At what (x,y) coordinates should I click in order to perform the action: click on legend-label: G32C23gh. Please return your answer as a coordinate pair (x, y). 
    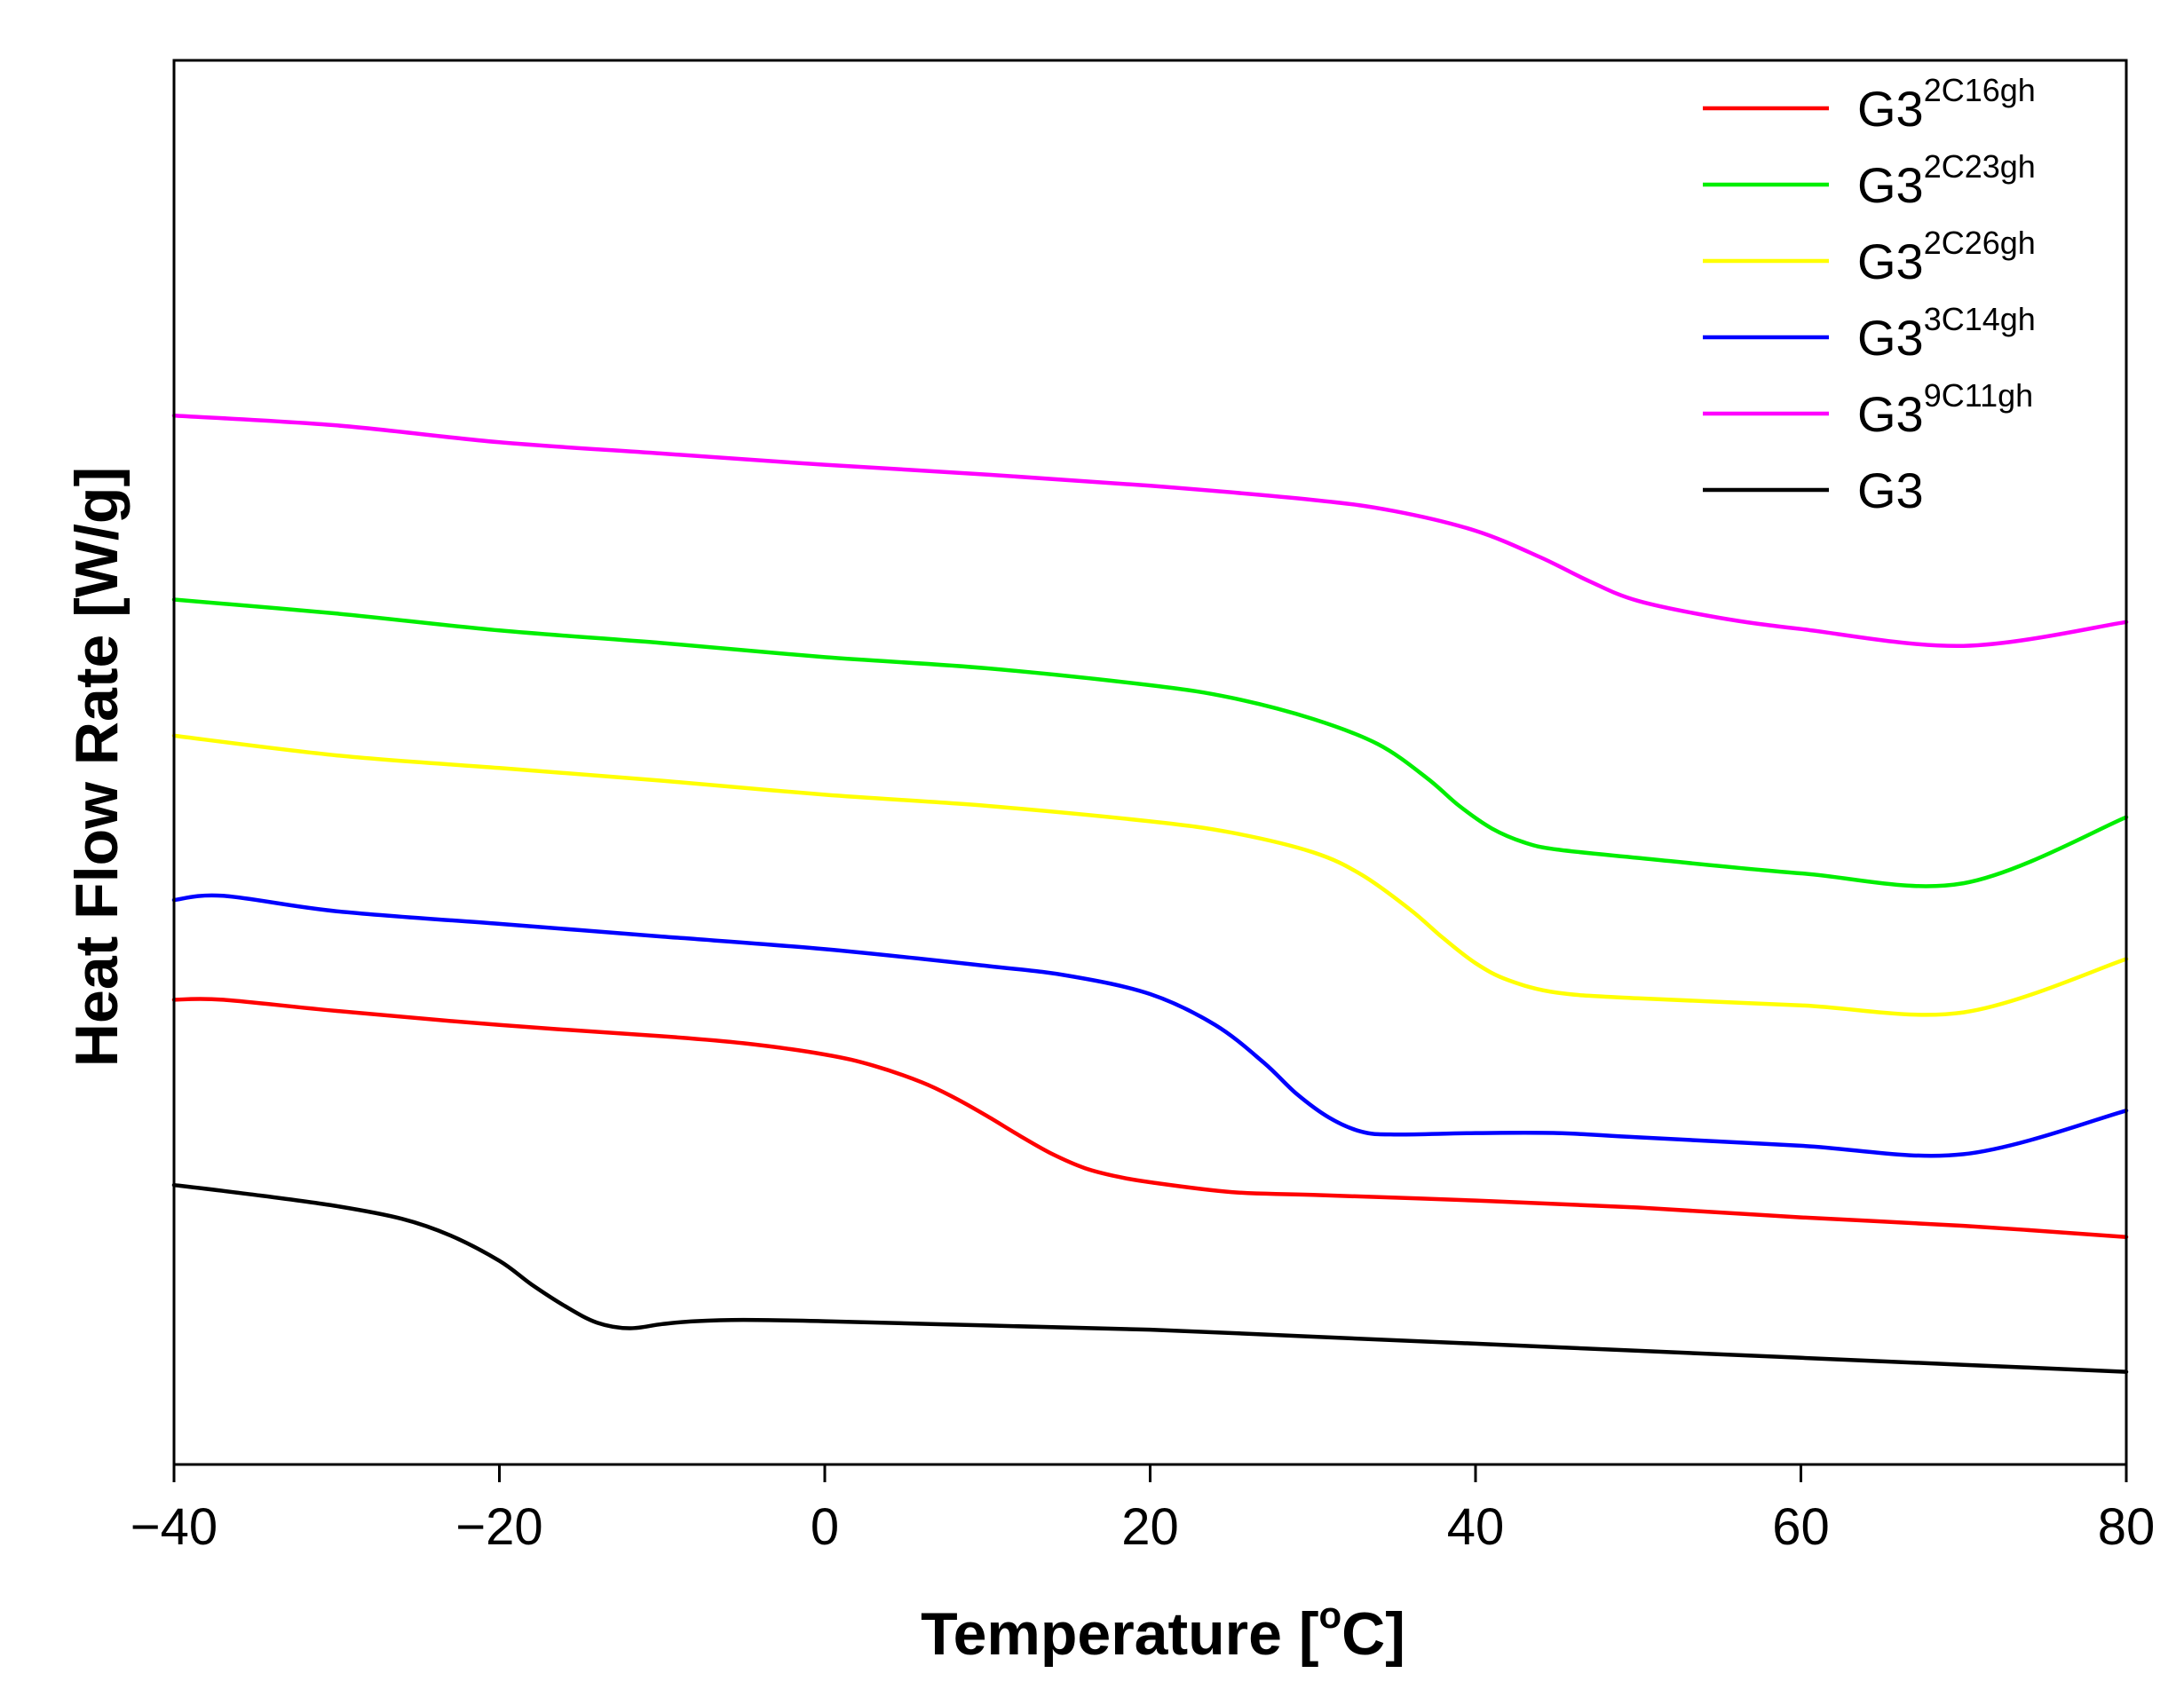
    Looking at the image, I should click on (1947, 180).